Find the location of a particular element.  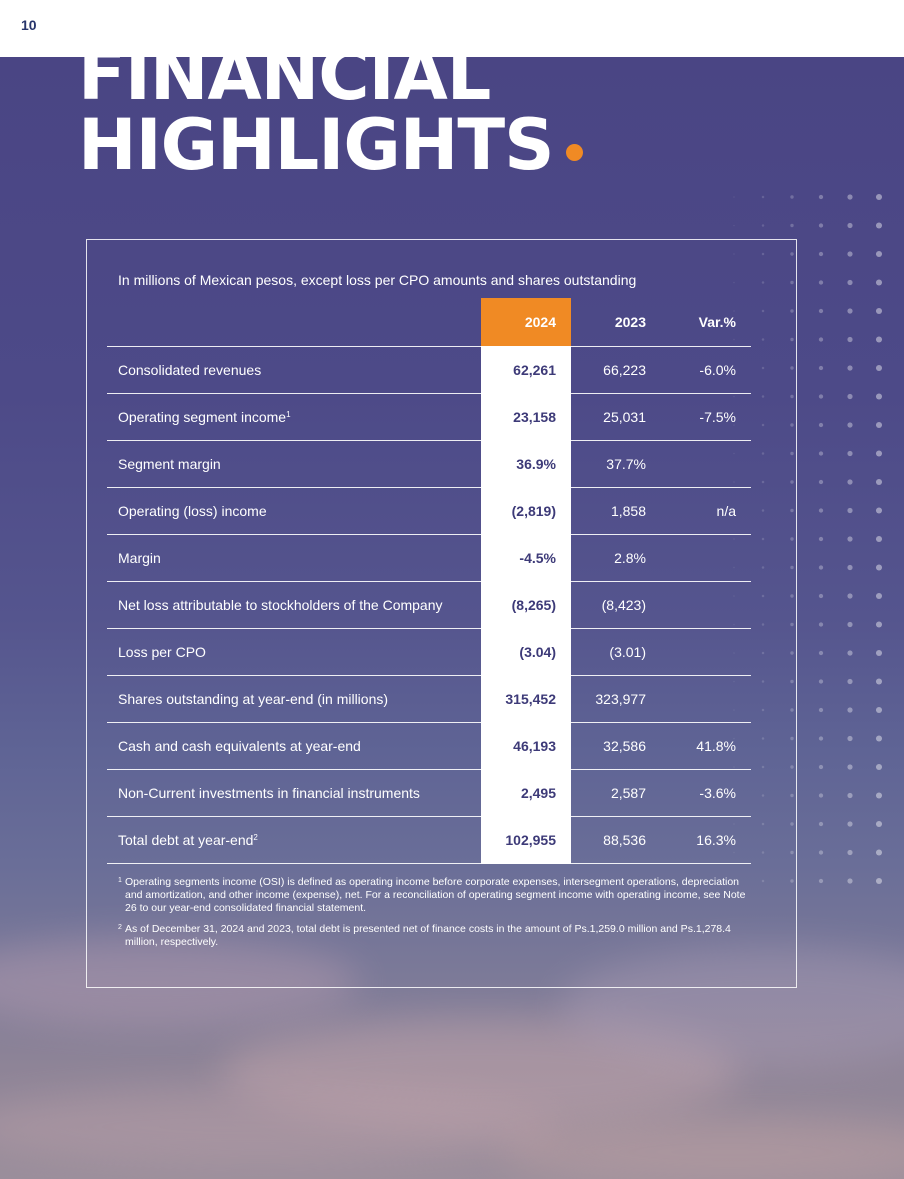

value-2024: (8,265) is located at coordinates (526, 604).